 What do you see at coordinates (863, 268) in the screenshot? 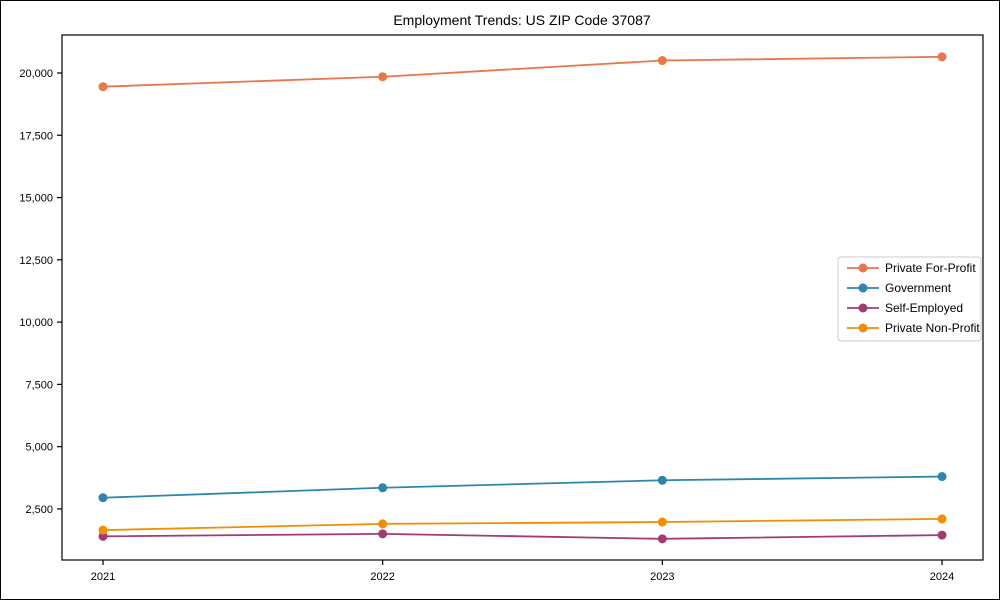
I see `legend-marker-private-for-profit` at bounding box center [863, 268].